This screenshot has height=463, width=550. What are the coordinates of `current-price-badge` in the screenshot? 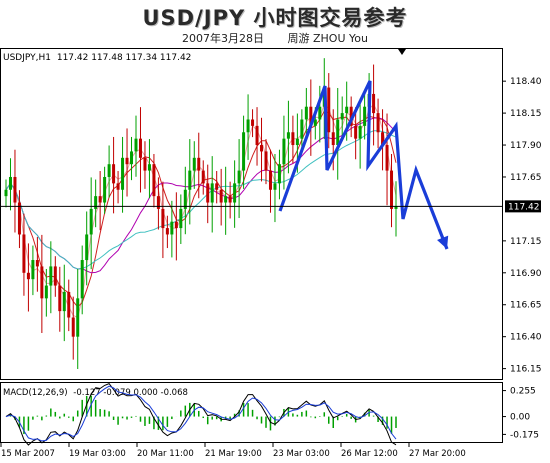 It's located at (523, 206).